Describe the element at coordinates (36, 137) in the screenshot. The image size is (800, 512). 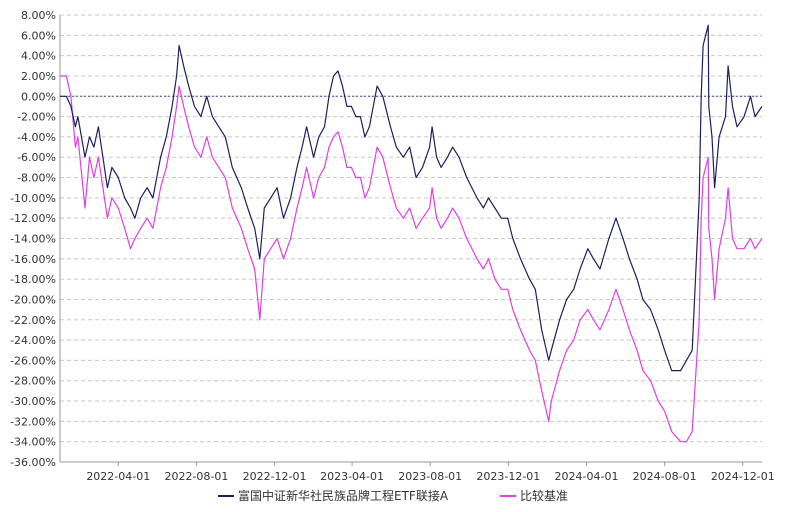
I see `y-tick-label: -4.00%` at that location.